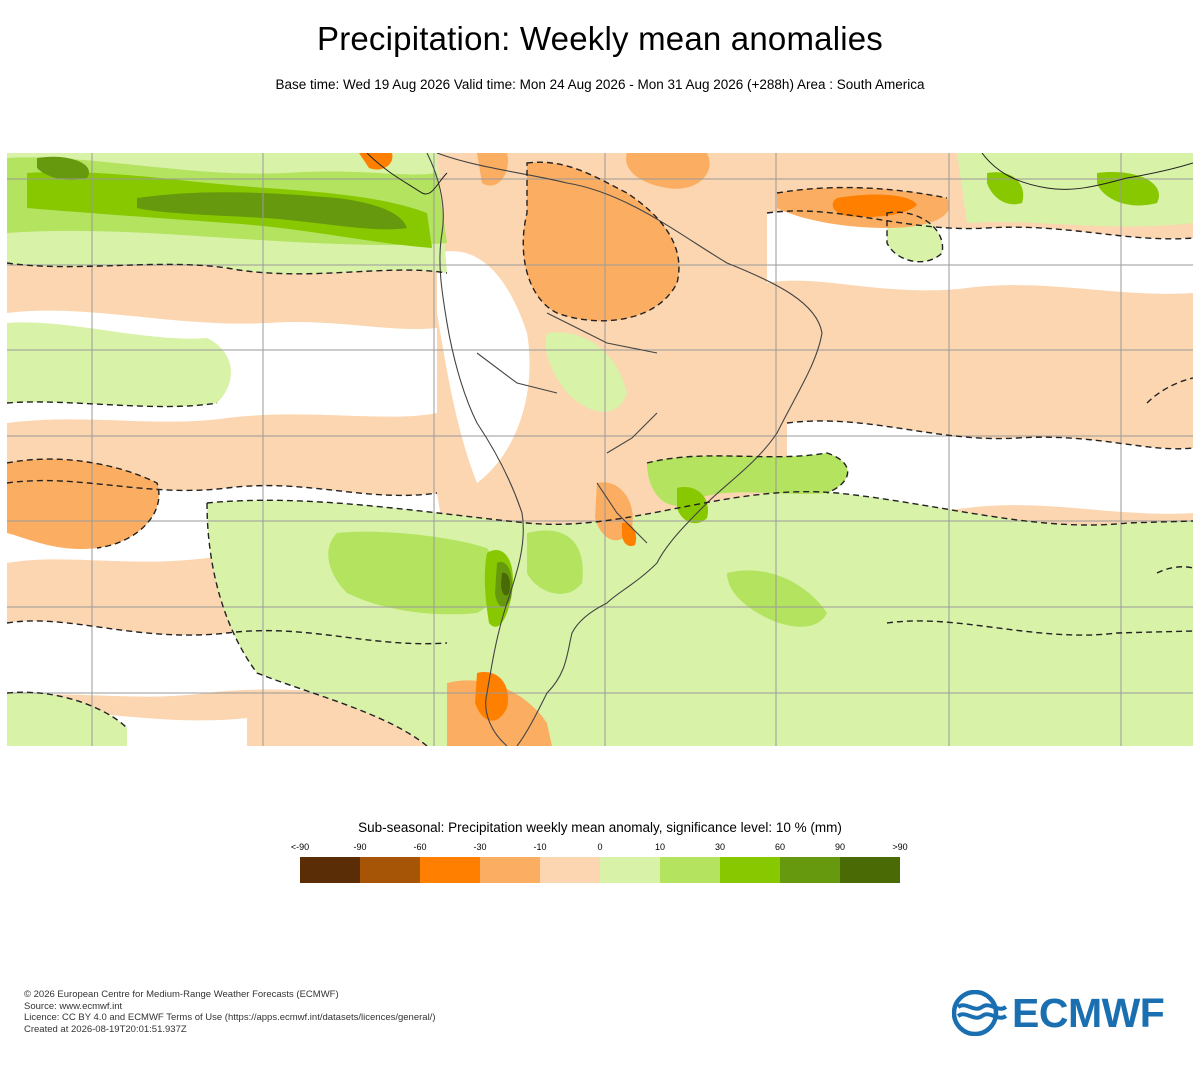 Image resolution: width=1200 pixels, height=1080 pixels. I want to click on footer-created: Created at 2026-08-19T20:01:51.937Z, so click(105, 1029).